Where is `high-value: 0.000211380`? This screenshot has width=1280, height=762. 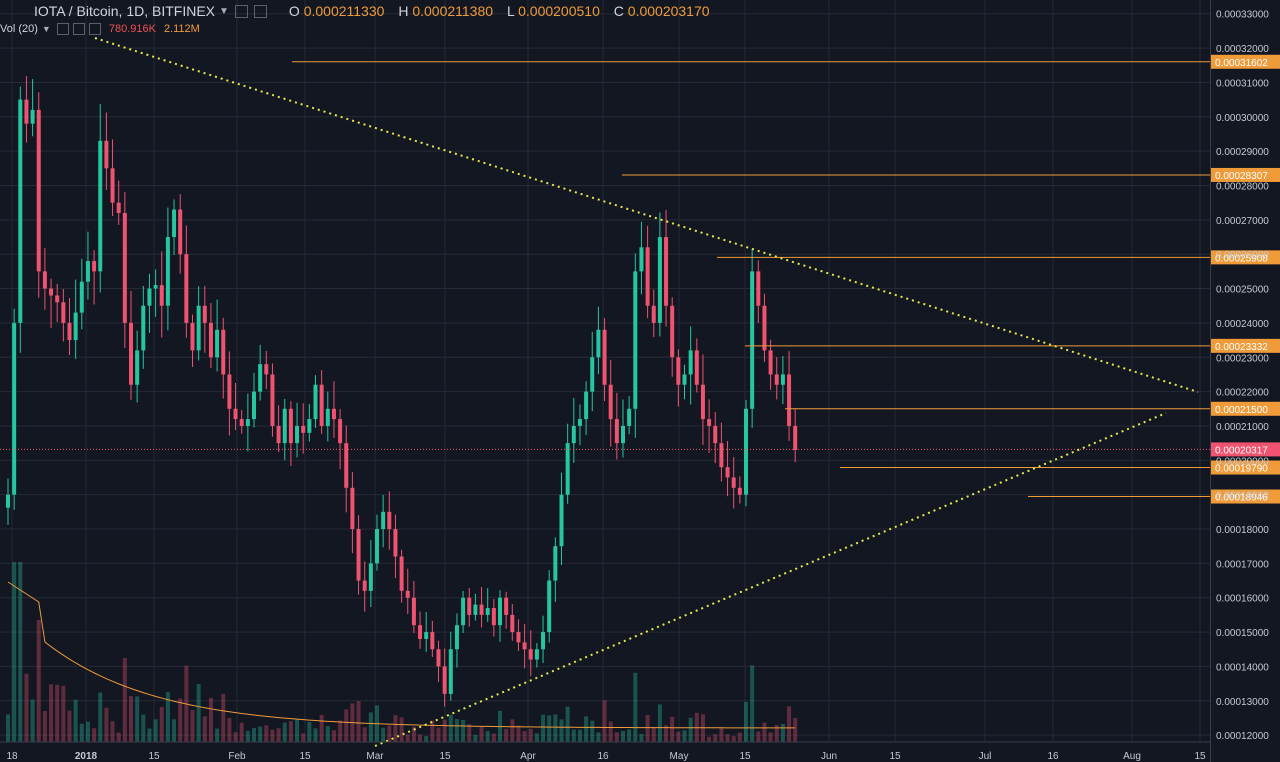 high-value: 0.000211380 is located at coordinates (453, 11).